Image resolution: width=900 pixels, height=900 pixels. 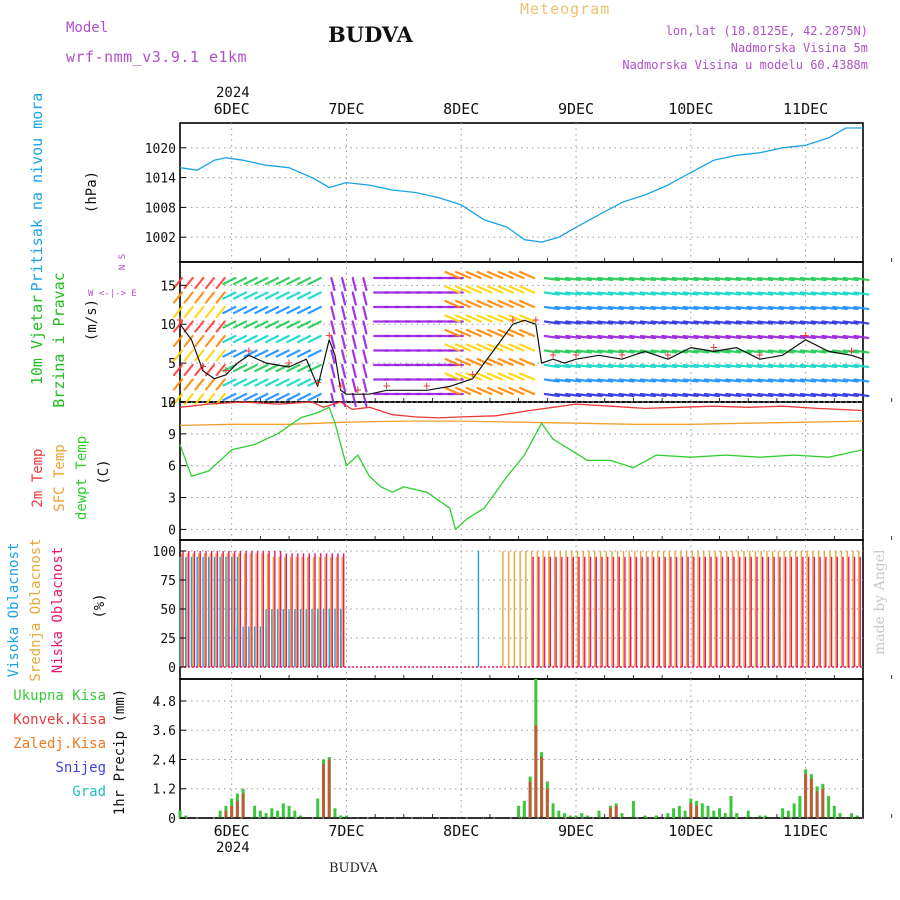 What do you see at coordinates (172, 403) in the screenshot?
I see `y-tick-label: 0` at bounding box center [172, 403].